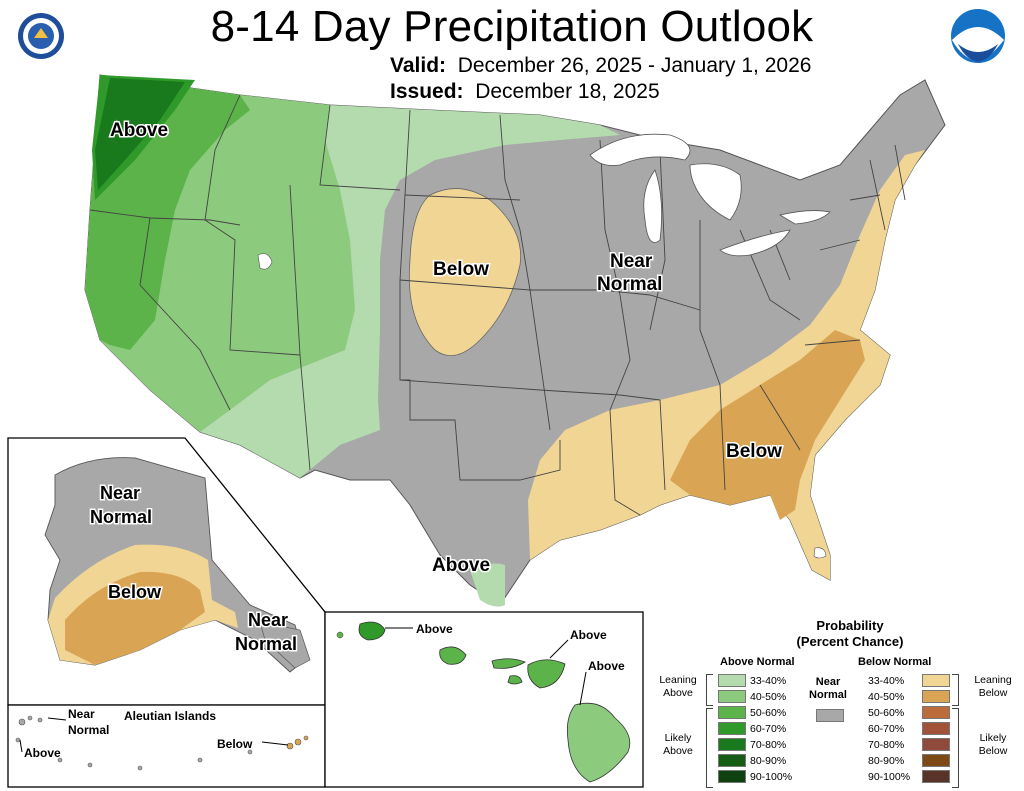  Describe the element at coordinates (993, 693) in the screenshot. I see `leaning-below-line2: Below` at that location.